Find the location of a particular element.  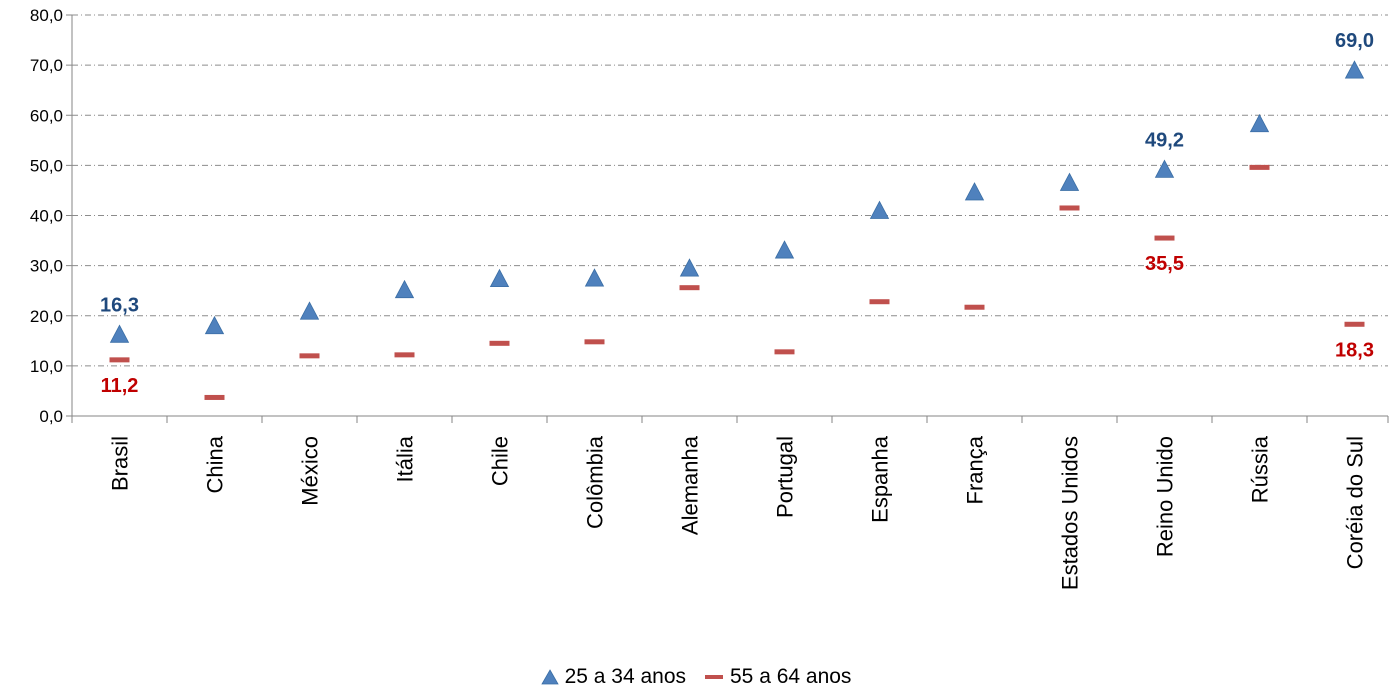

data-label: 69,0 is located at coordinates (1354, 41).